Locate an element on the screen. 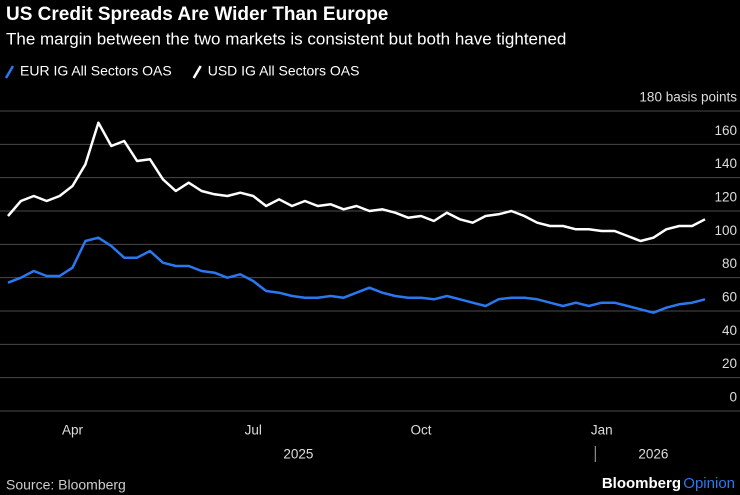 The width and height of the screenshot is (740, 495). y-tick-label: 160 is located at coordinates (725, 130).